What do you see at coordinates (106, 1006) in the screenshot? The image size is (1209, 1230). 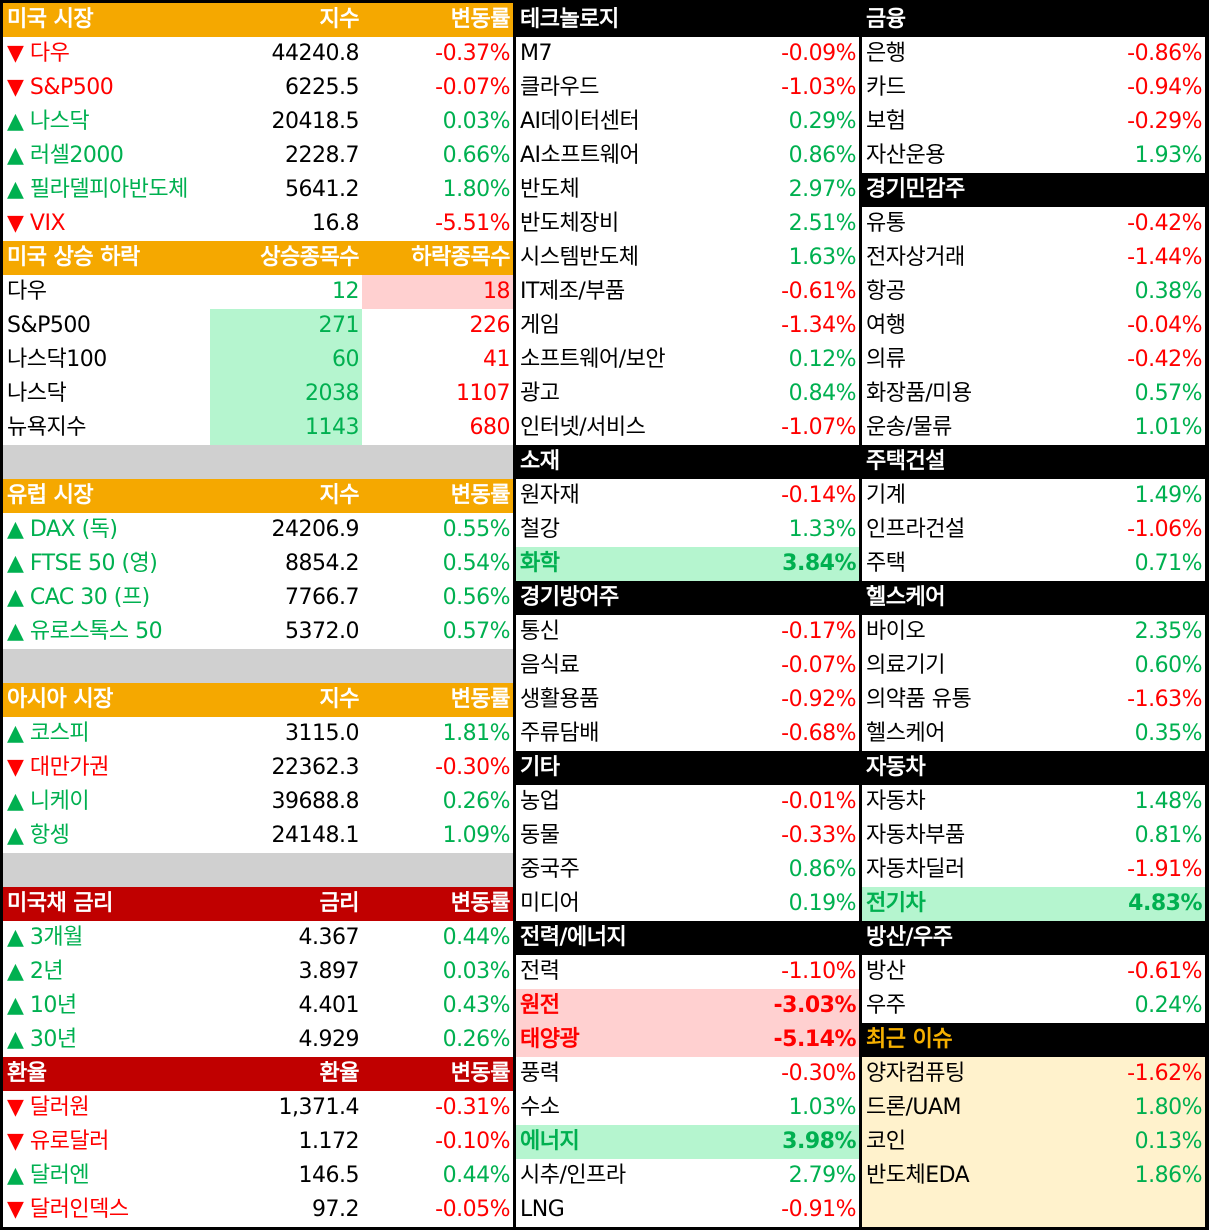 I see `label-cell: ▲ 10년` at bounding box center [106, 1006].